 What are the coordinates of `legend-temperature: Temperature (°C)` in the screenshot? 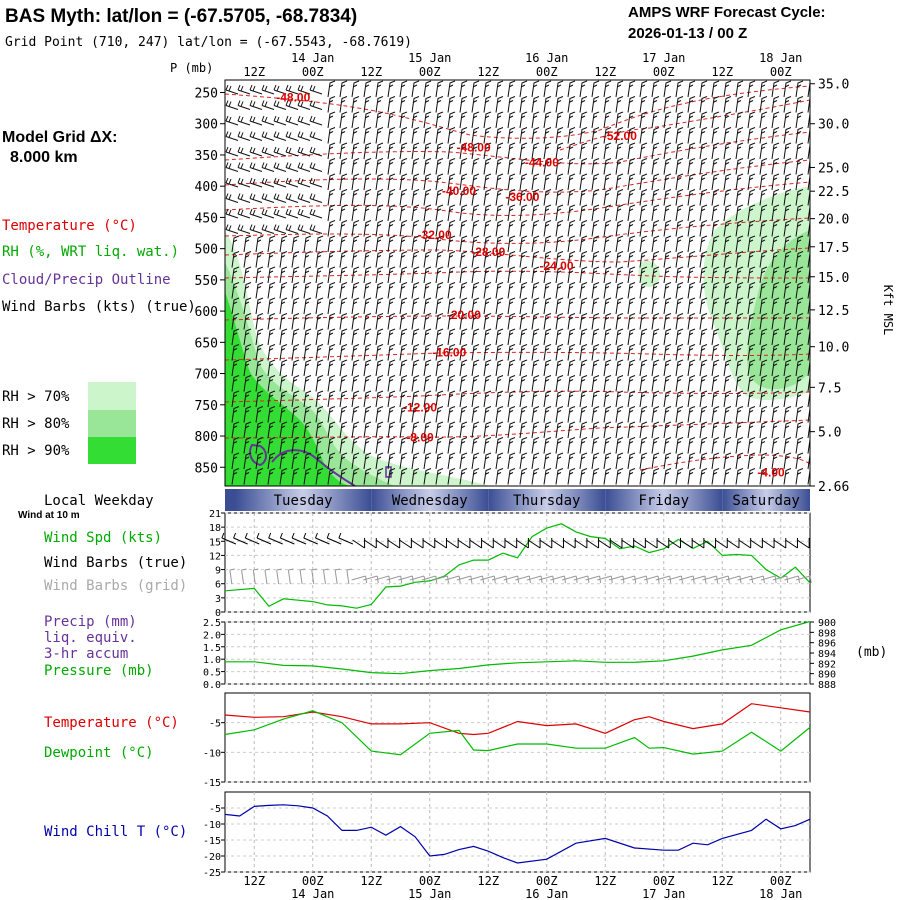 It's located at (69, 226).